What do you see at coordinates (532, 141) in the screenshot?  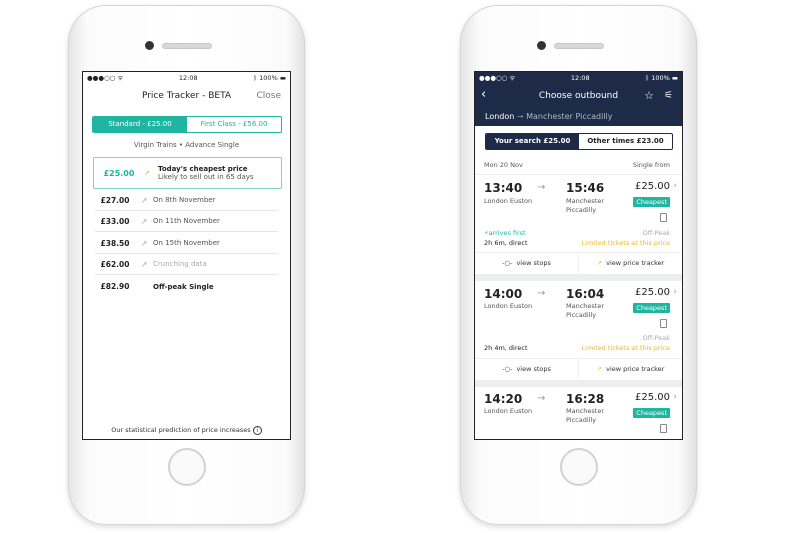 I see `tab-your-search: Your search £25.00` at bounding box center [532, 141].